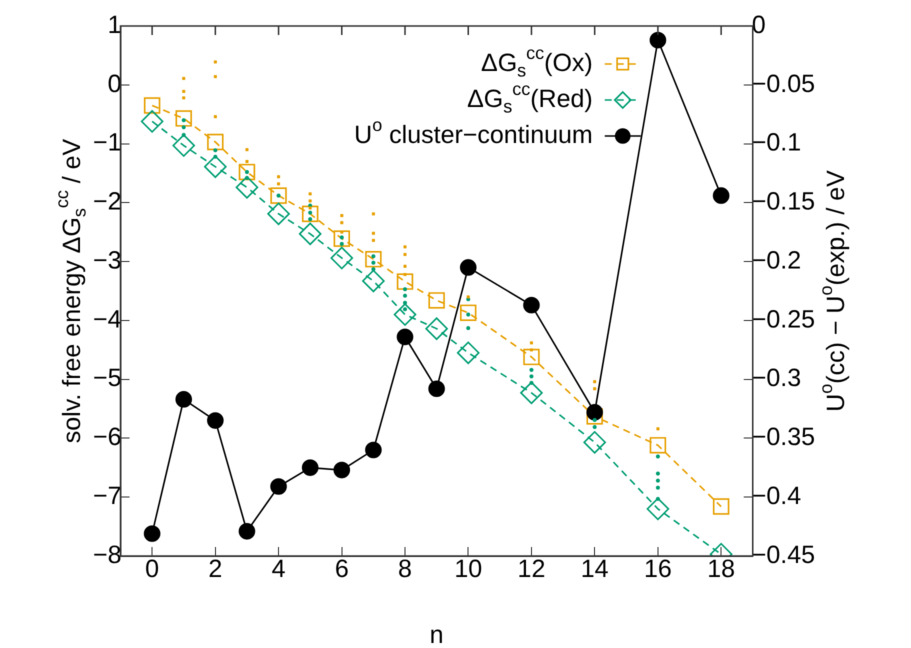  Describe the element at coordinates (107, 378) in the screenshot. I see `y-tick-label: −5` at that location.